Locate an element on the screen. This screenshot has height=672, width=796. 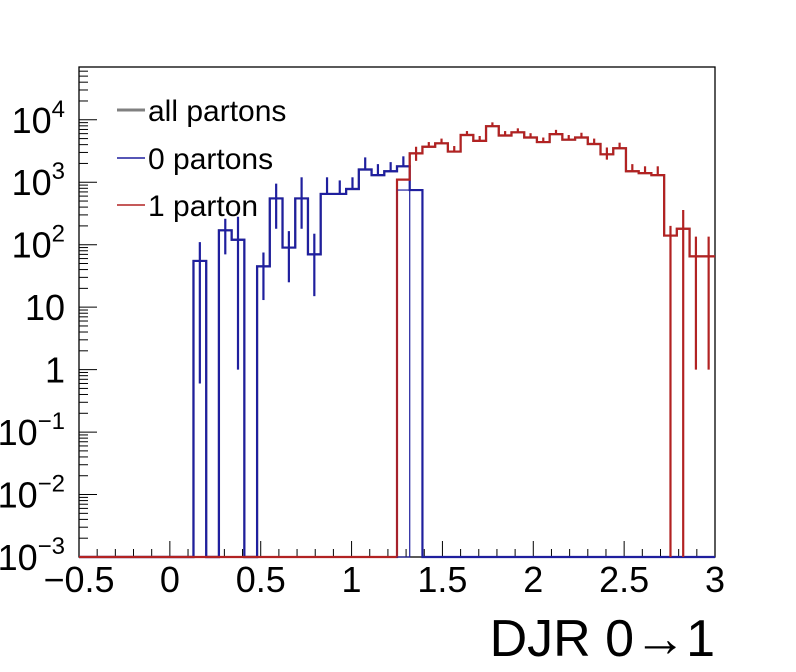
overlap-bin-0partons is located at coordinates (403, 373).